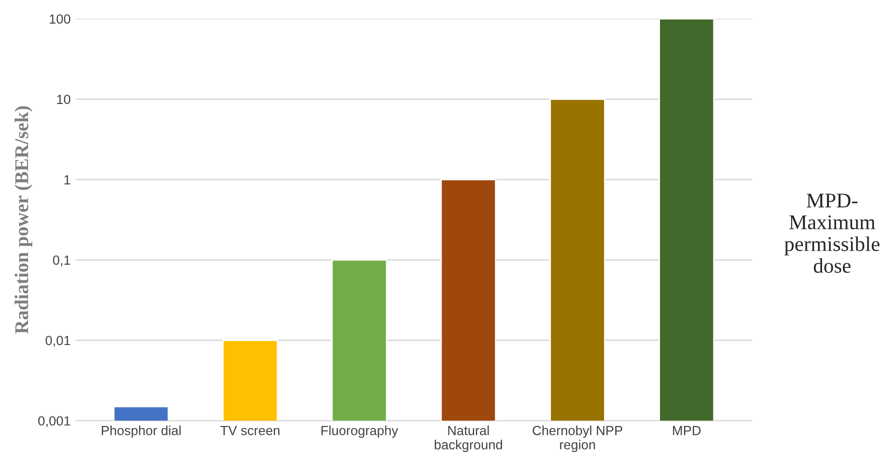  I want to click on x-tick-label: Phosphor dial, so click(141, 432).